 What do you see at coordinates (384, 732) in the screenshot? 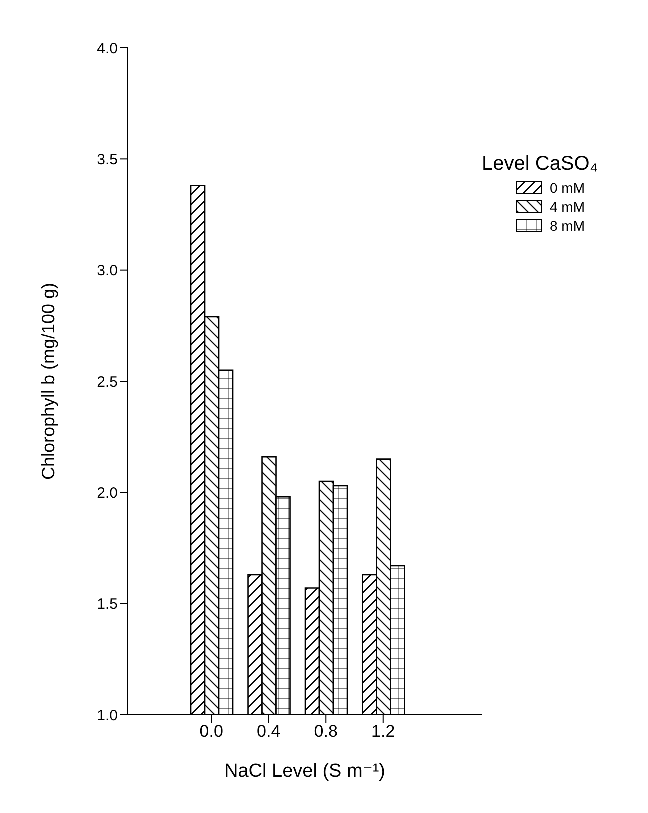
I see `x-tick-label: 1.2` at bounding box center [384, 732].